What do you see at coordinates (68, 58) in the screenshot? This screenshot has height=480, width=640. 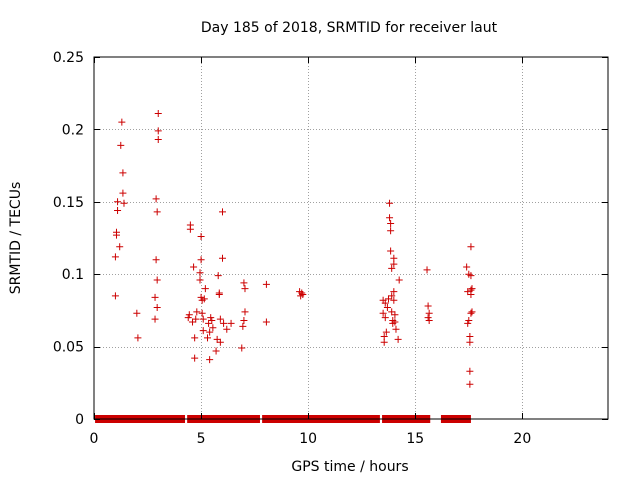 I see `y-tick-label: 0.25` at bounding box center [68, 58].